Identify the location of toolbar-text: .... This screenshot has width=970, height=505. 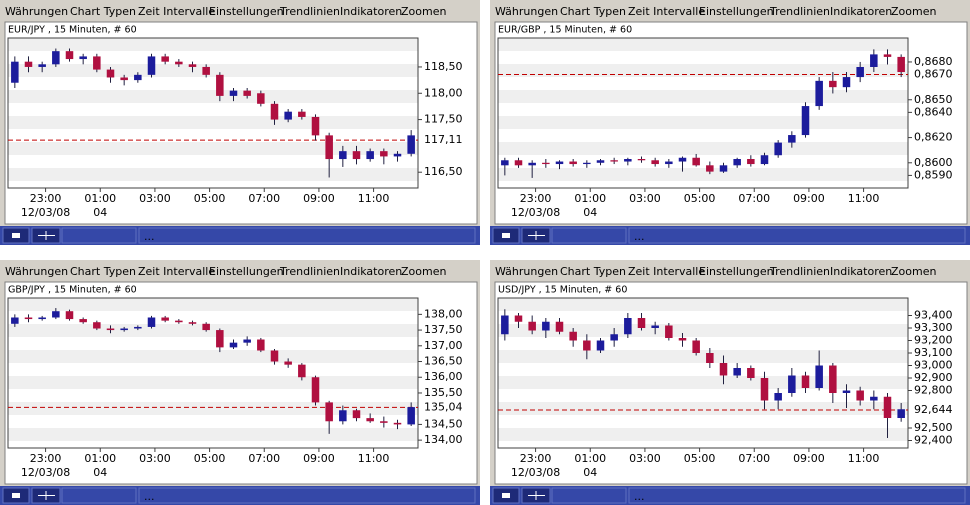
(149, 496).